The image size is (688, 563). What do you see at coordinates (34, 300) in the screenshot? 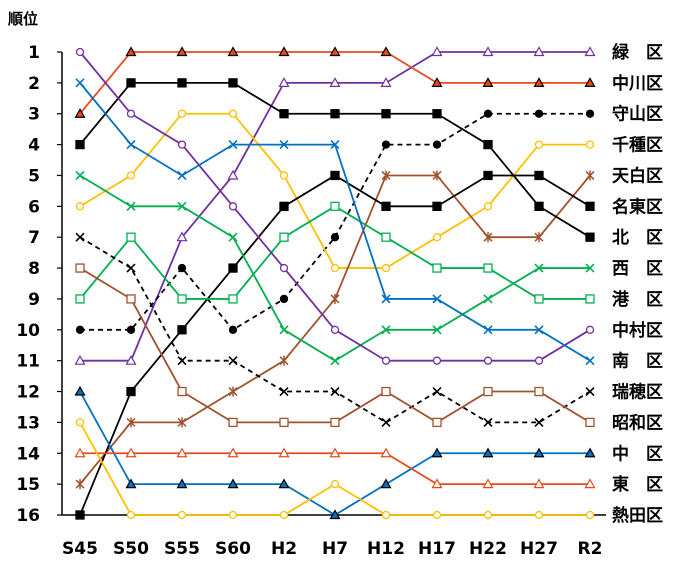
I see `y-tick-label: 9` at bounding box center [34, 300].